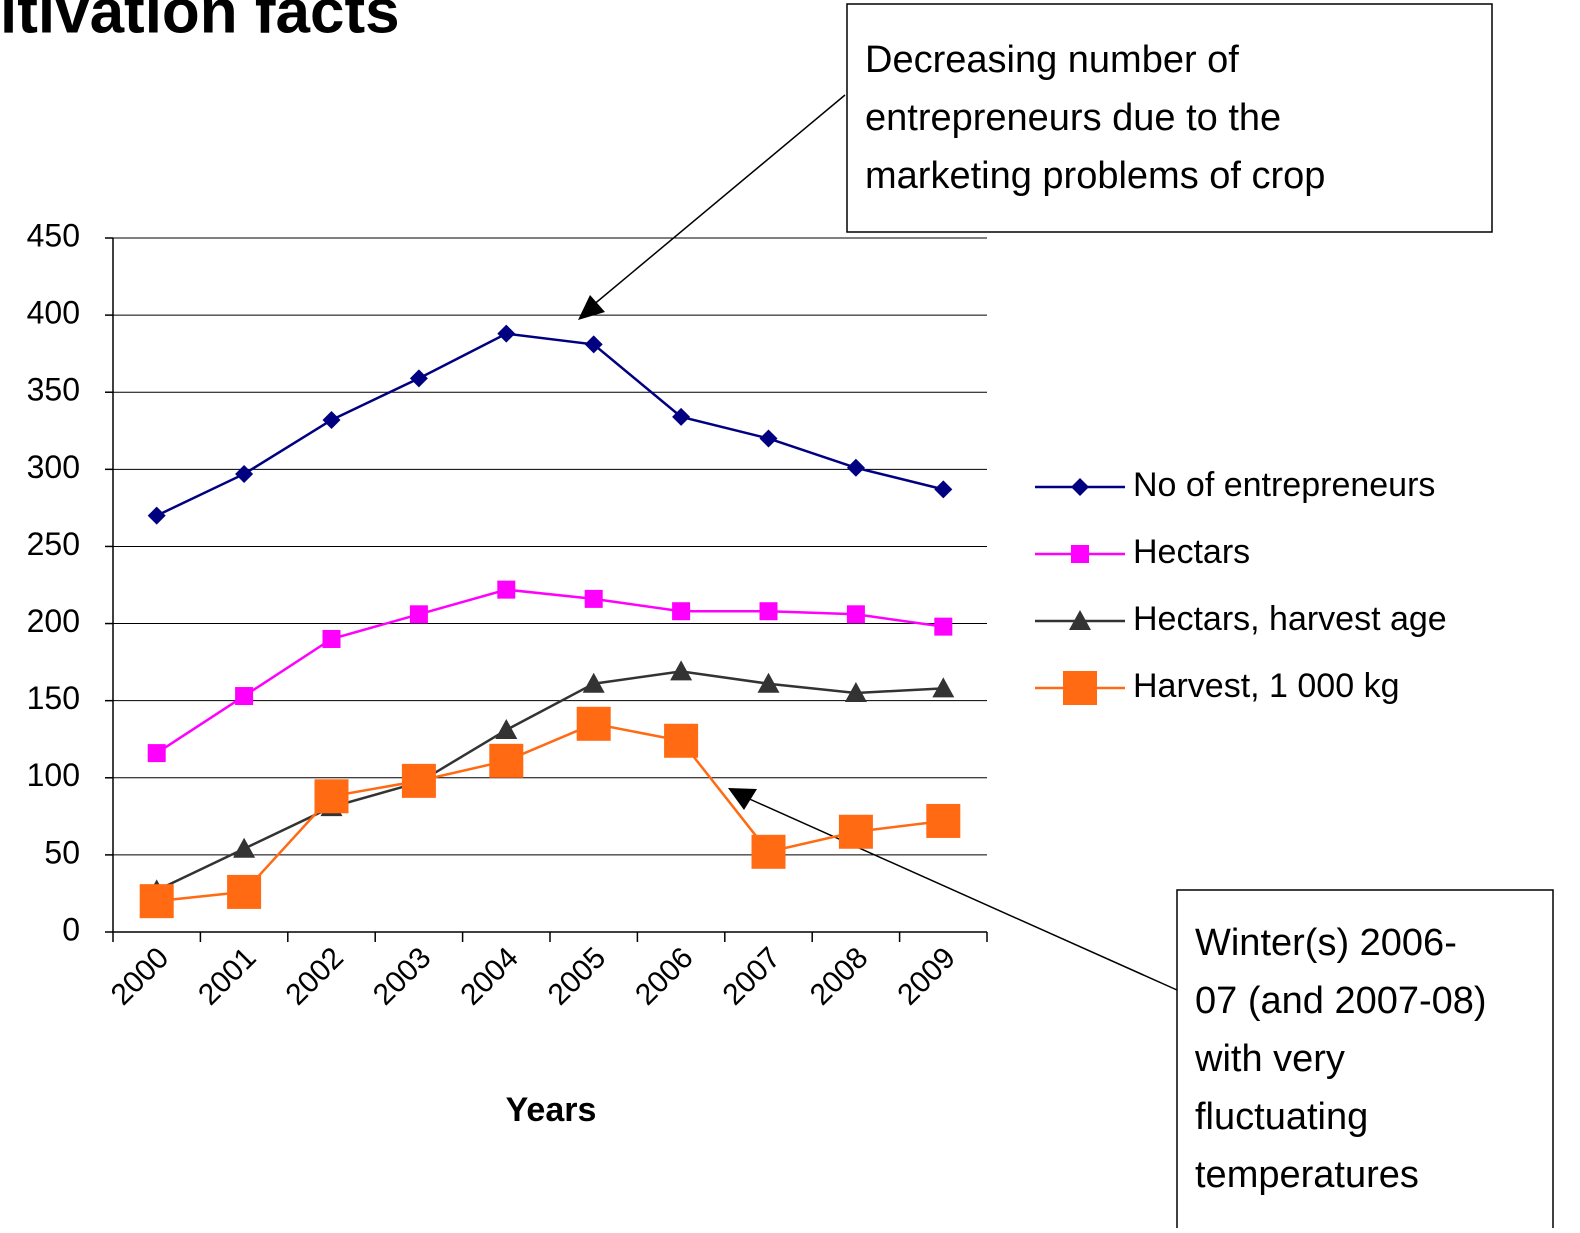  I want to click on x-tick-label: 2004, so click(489, 976).